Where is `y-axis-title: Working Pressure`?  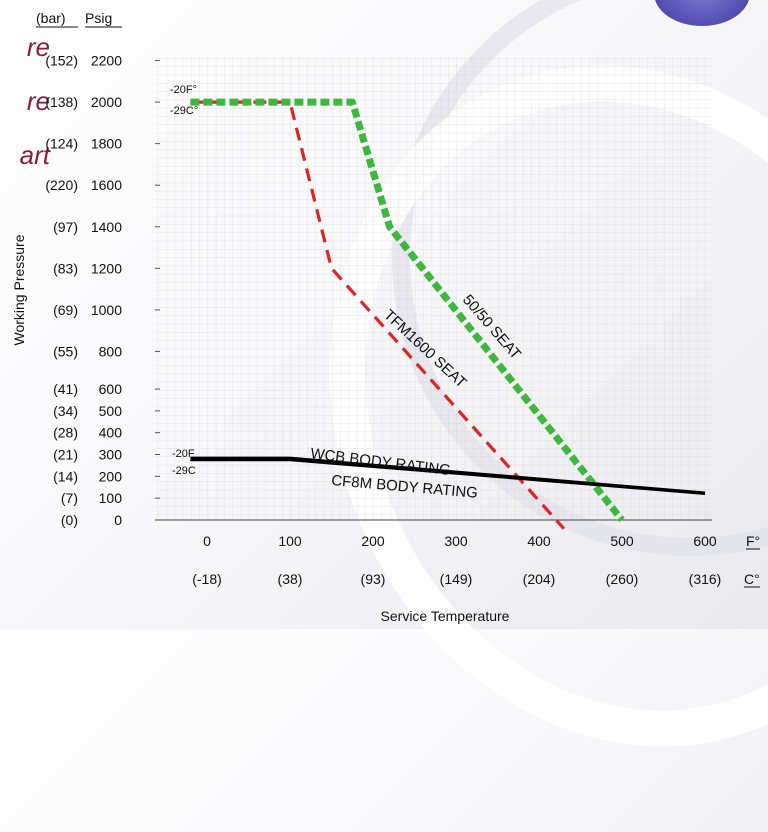 y-axis-title: Working Pressure is located at coordinates (19, 289).